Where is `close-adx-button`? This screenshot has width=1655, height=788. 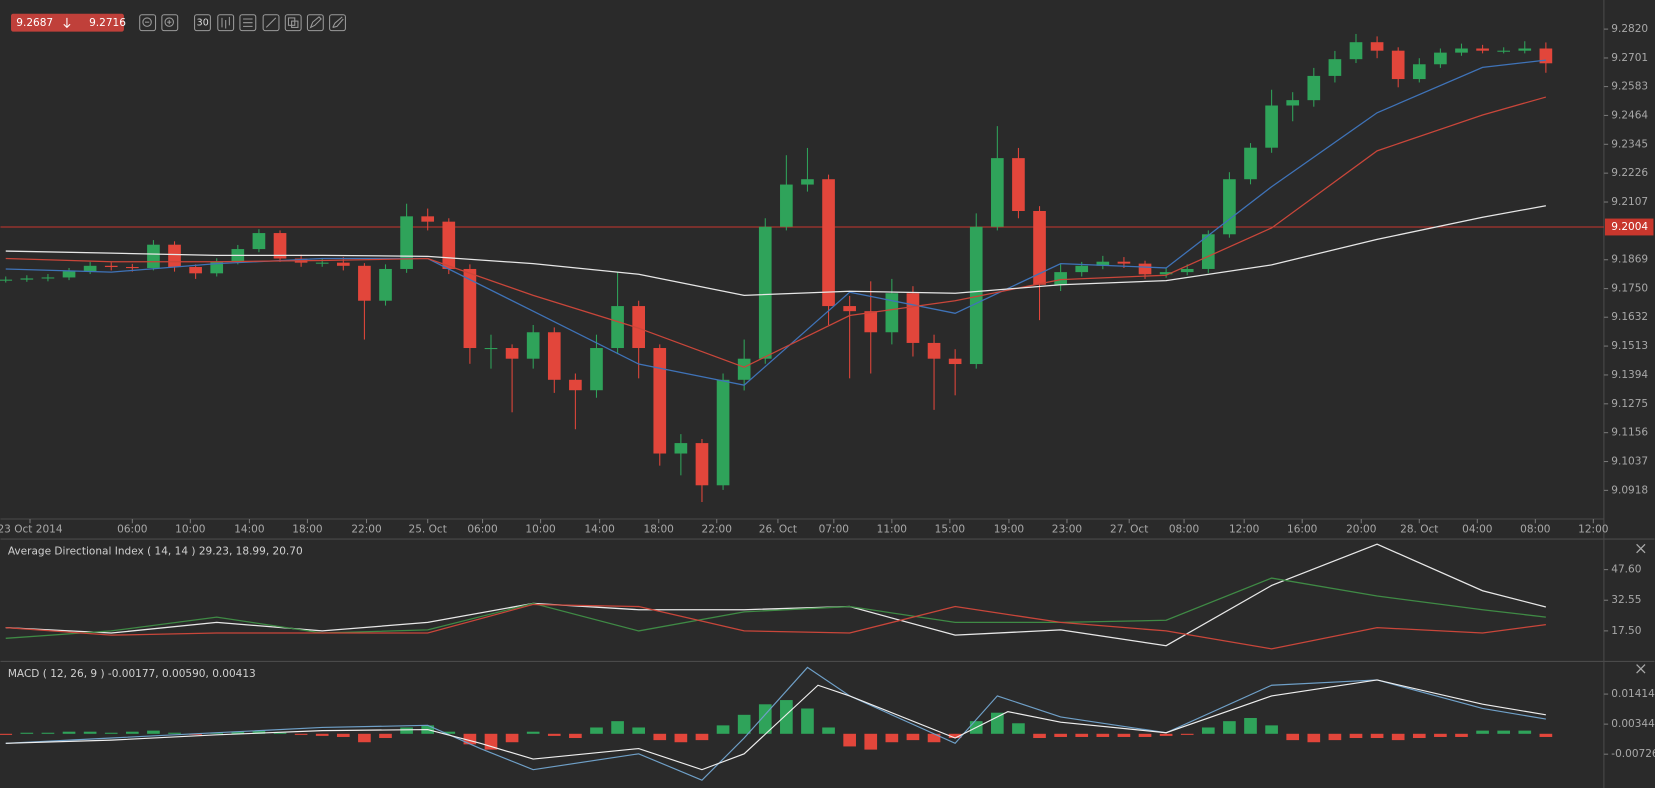
close-adx-button is located at coordinates (1641, 548).